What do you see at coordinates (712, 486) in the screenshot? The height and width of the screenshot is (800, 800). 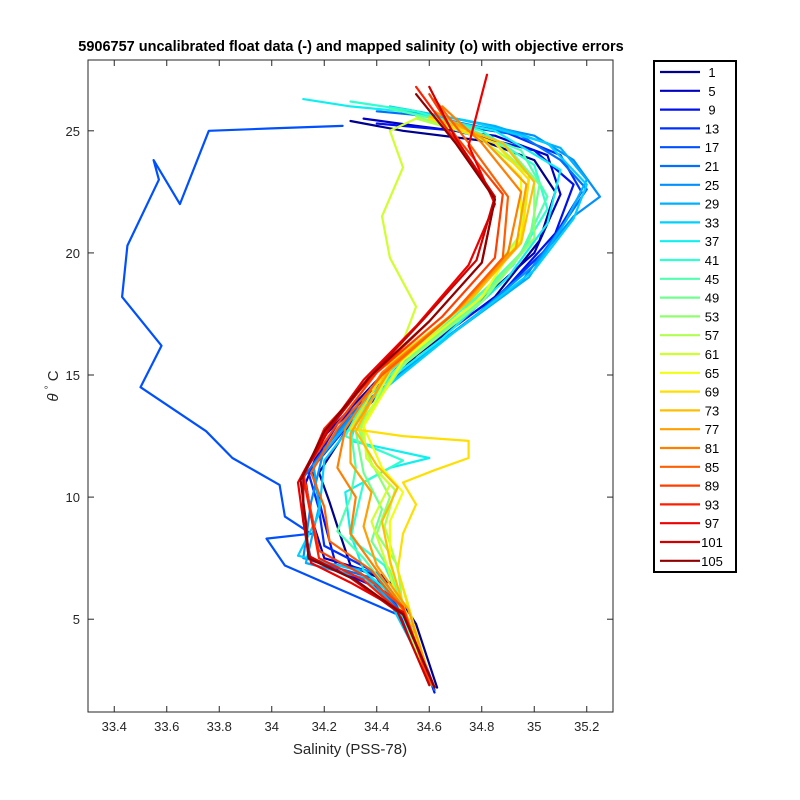 I see `legend-label: 89` at bounding box center [712, 486].